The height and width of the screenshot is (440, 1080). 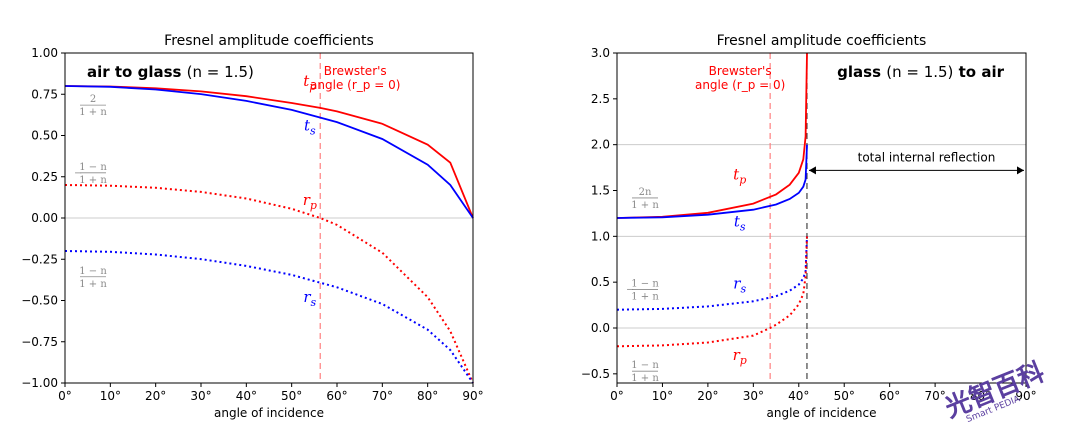 I want to click on tir-arrowhead-left, so click(x=812, y=170).